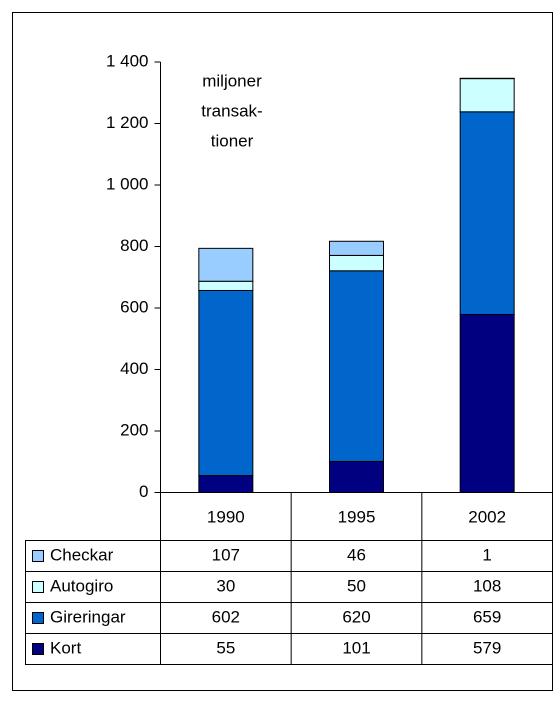  I want to click on table-value: 50, so click(356, 585).